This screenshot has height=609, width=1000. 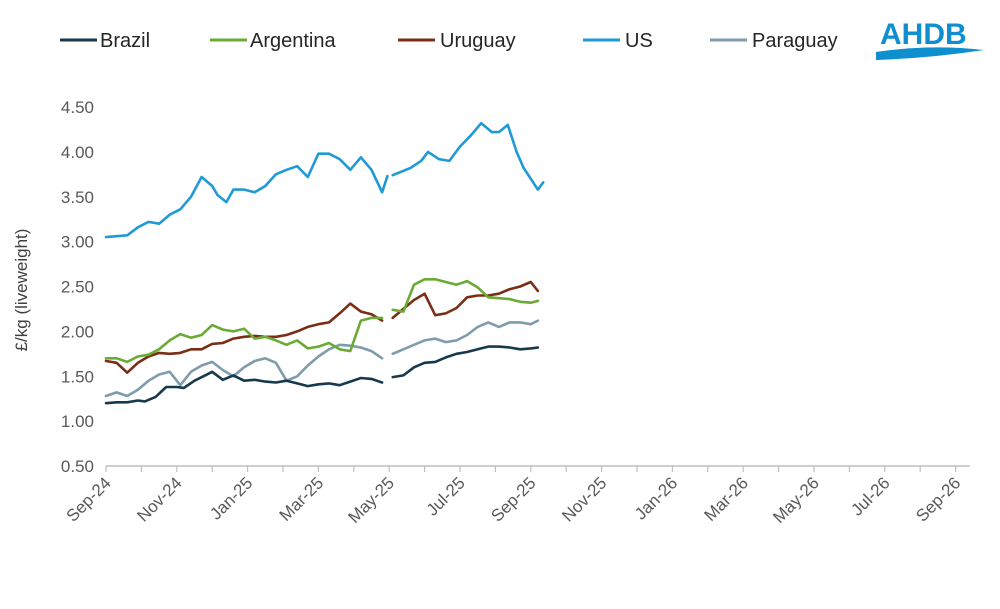 I want to click on legend-item-argentina: Argentina, so click(x=273, y=41).